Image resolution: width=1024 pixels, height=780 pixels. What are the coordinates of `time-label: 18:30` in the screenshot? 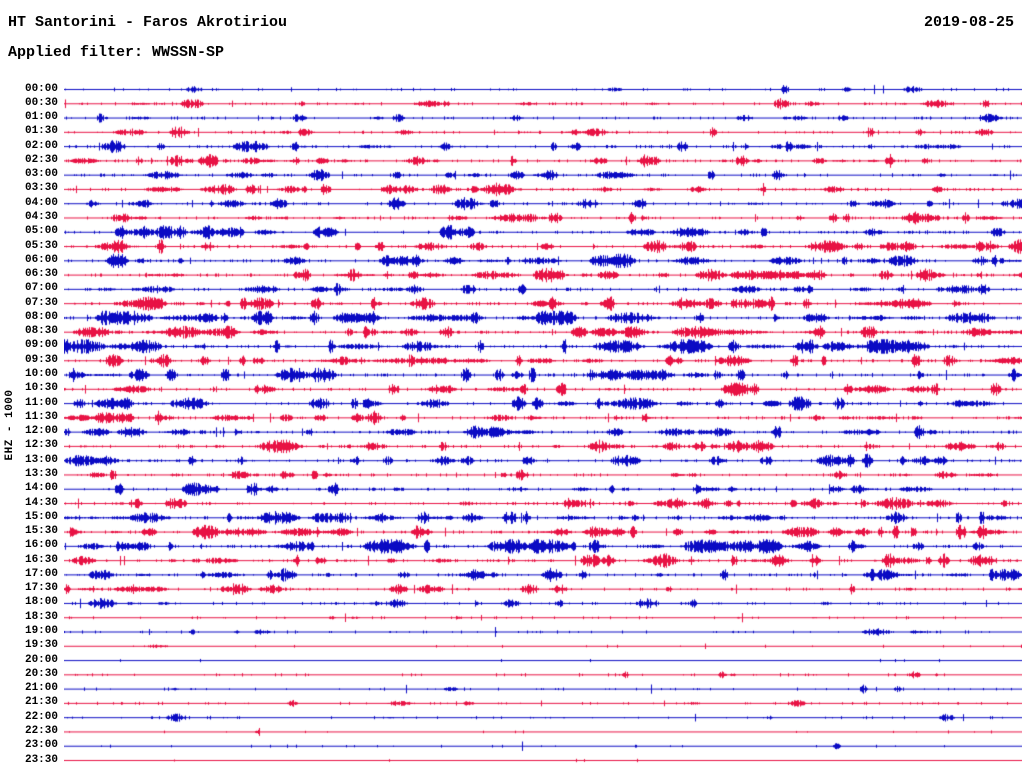 It's located at (41, 616).